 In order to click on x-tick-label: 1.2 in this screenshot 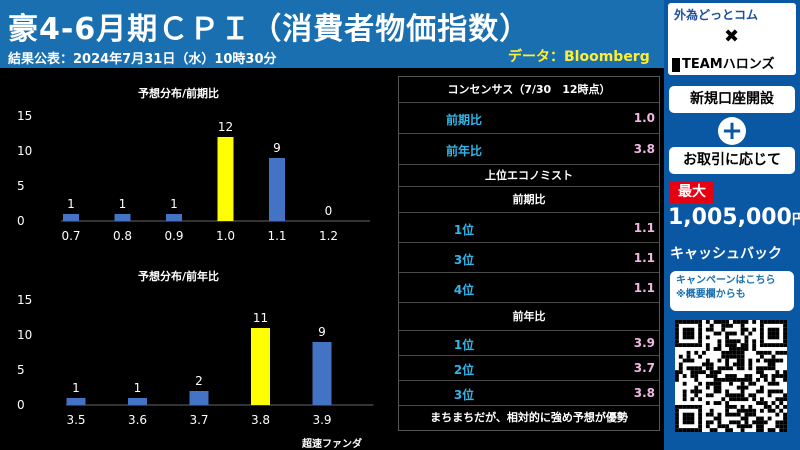, I will do `click(328, 236)`.